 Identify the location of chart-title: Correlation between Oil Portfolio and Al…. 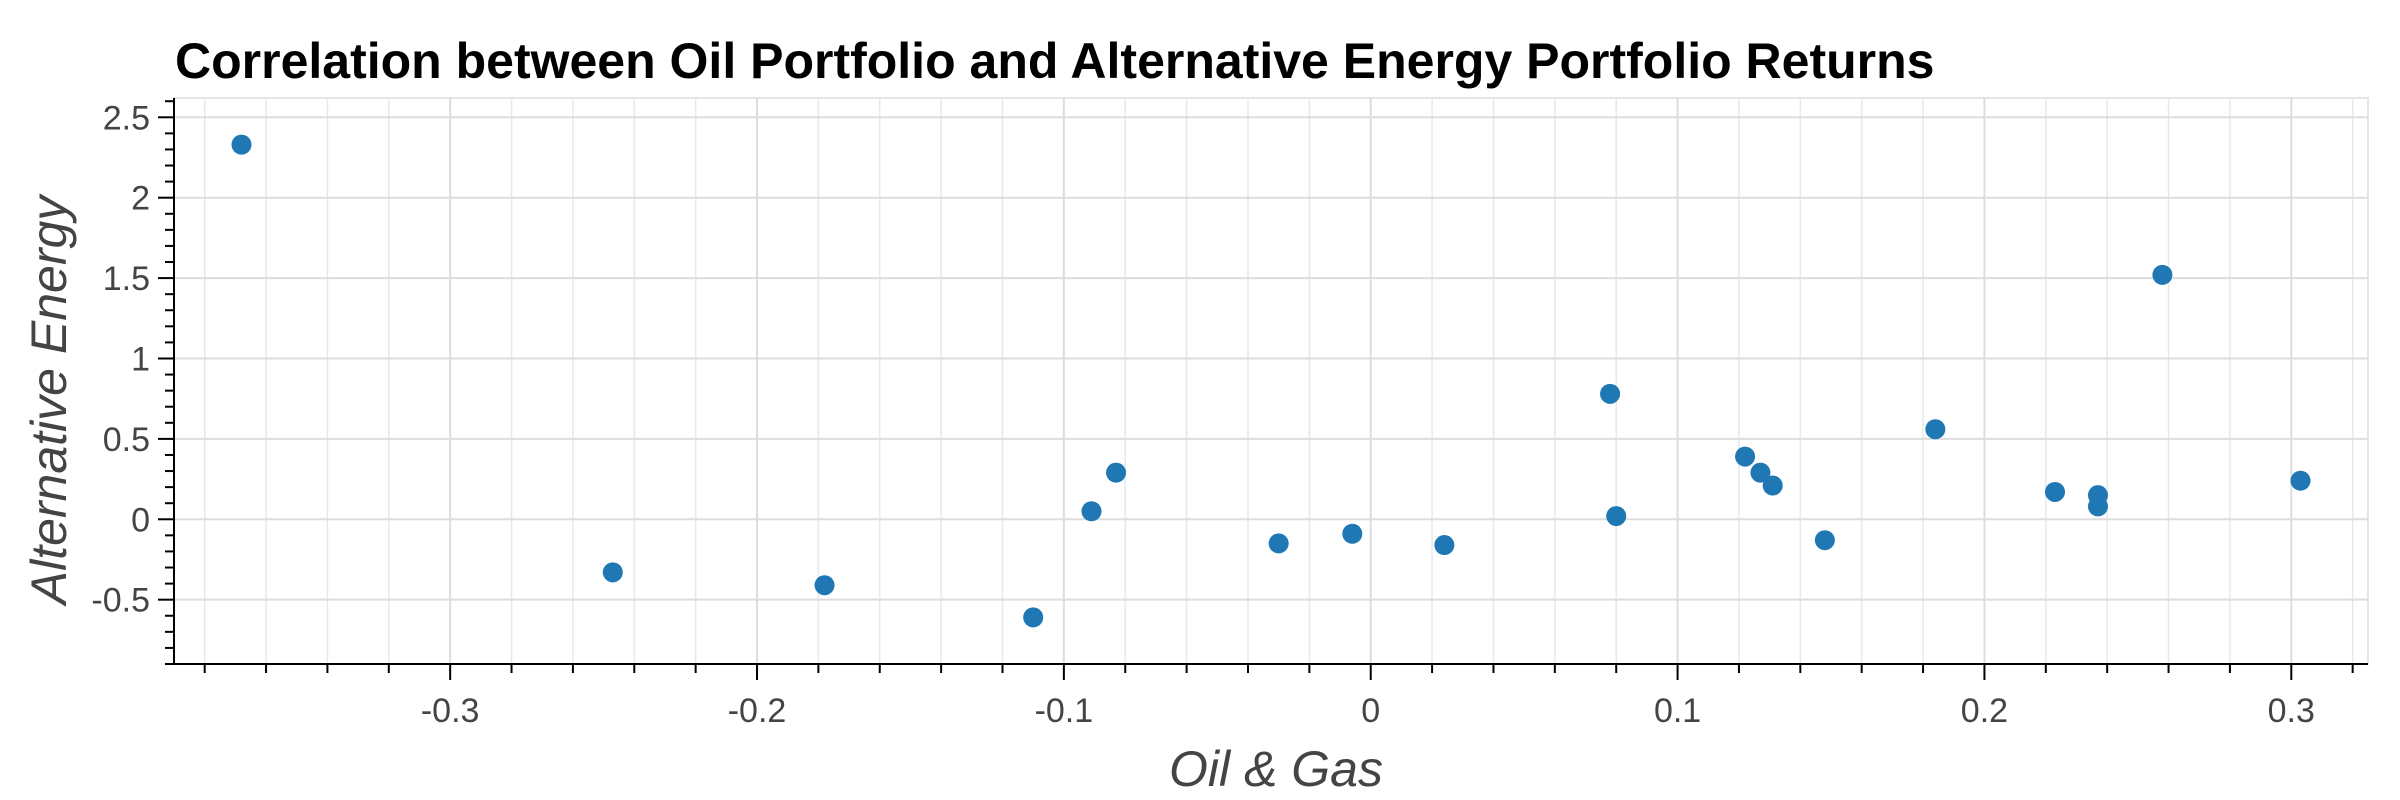
(1054, 61).